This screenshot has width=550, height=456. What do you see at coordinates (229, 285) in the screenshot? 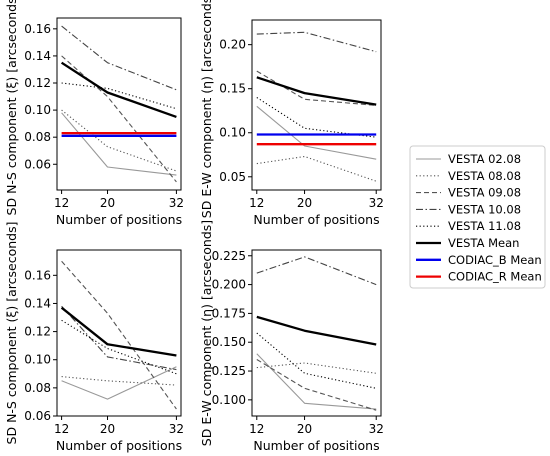
I see `y-tick-label: 0.200` at bounding box center [229, 285].